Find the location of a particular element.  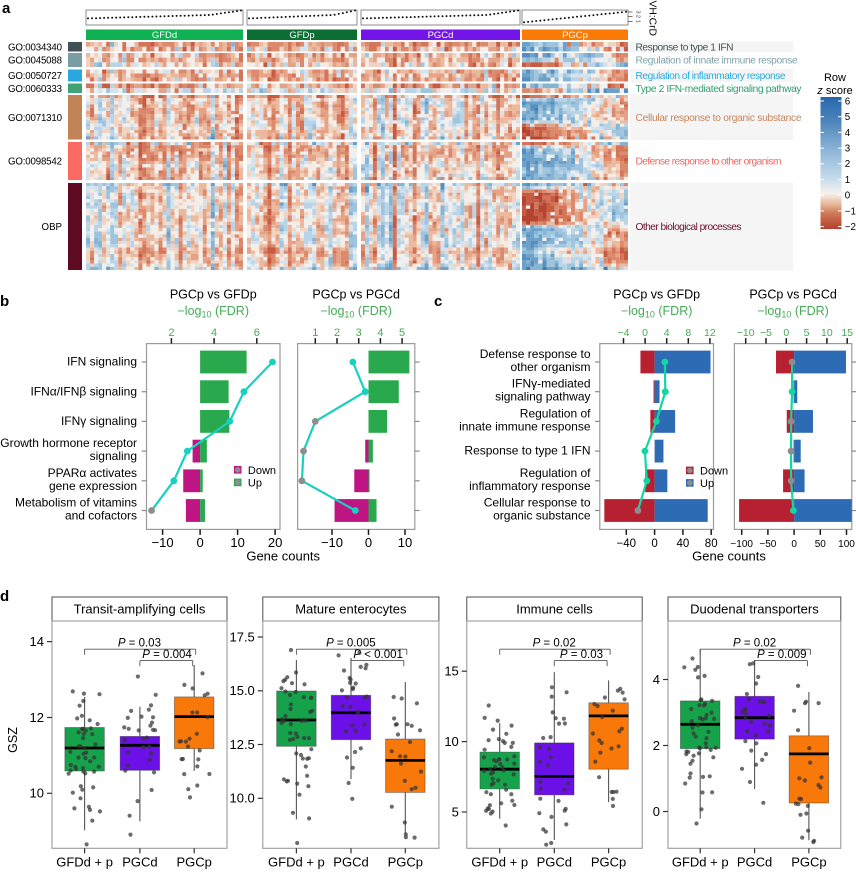

svg-text: −2 is located at coordinates (850, 227).